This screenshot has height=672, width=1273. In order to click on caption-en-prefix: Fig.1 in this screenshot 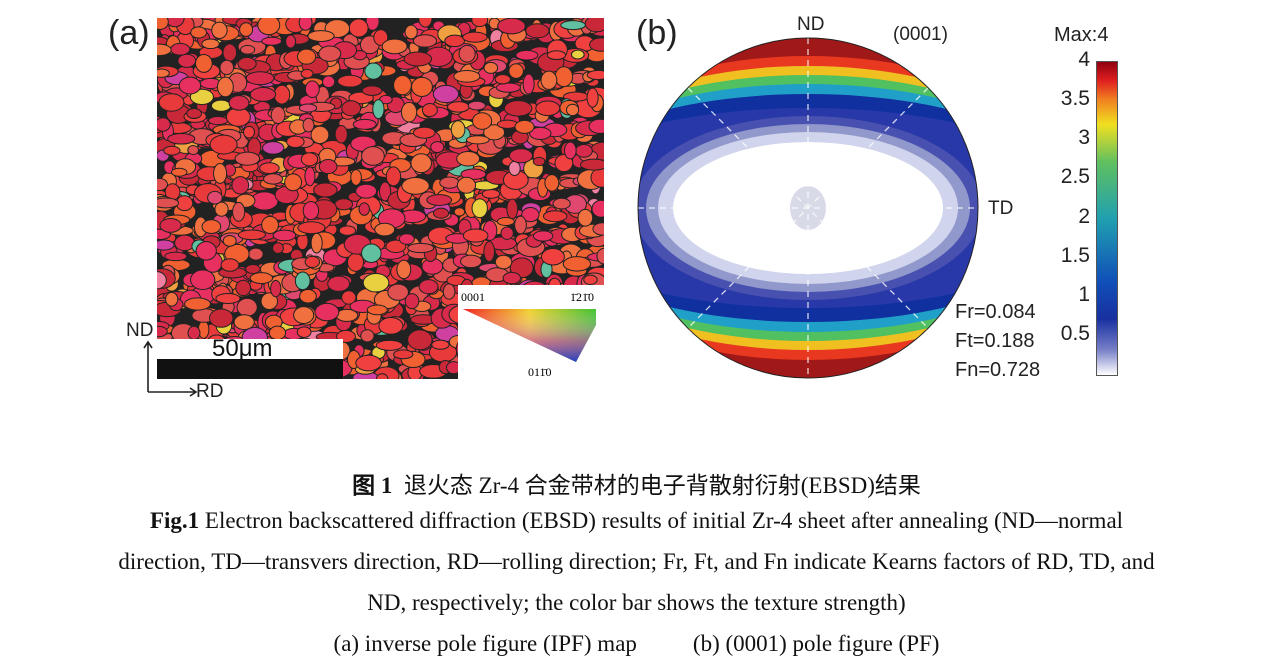, I will do `click(174, 520)`.